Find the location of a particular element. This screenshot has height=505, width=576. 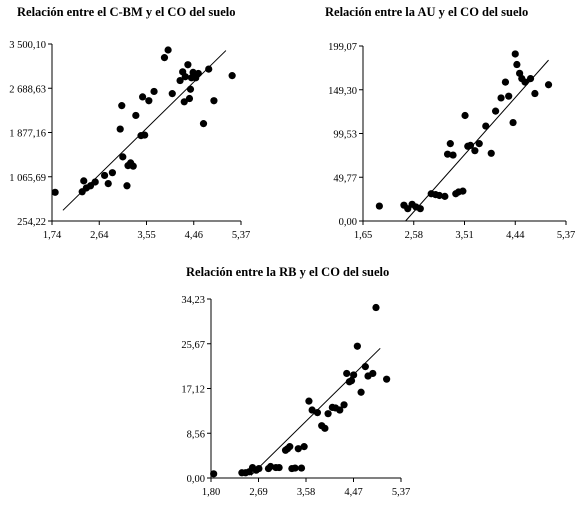

x-tick-label: 4,46 is located at coordinates (194, 235).